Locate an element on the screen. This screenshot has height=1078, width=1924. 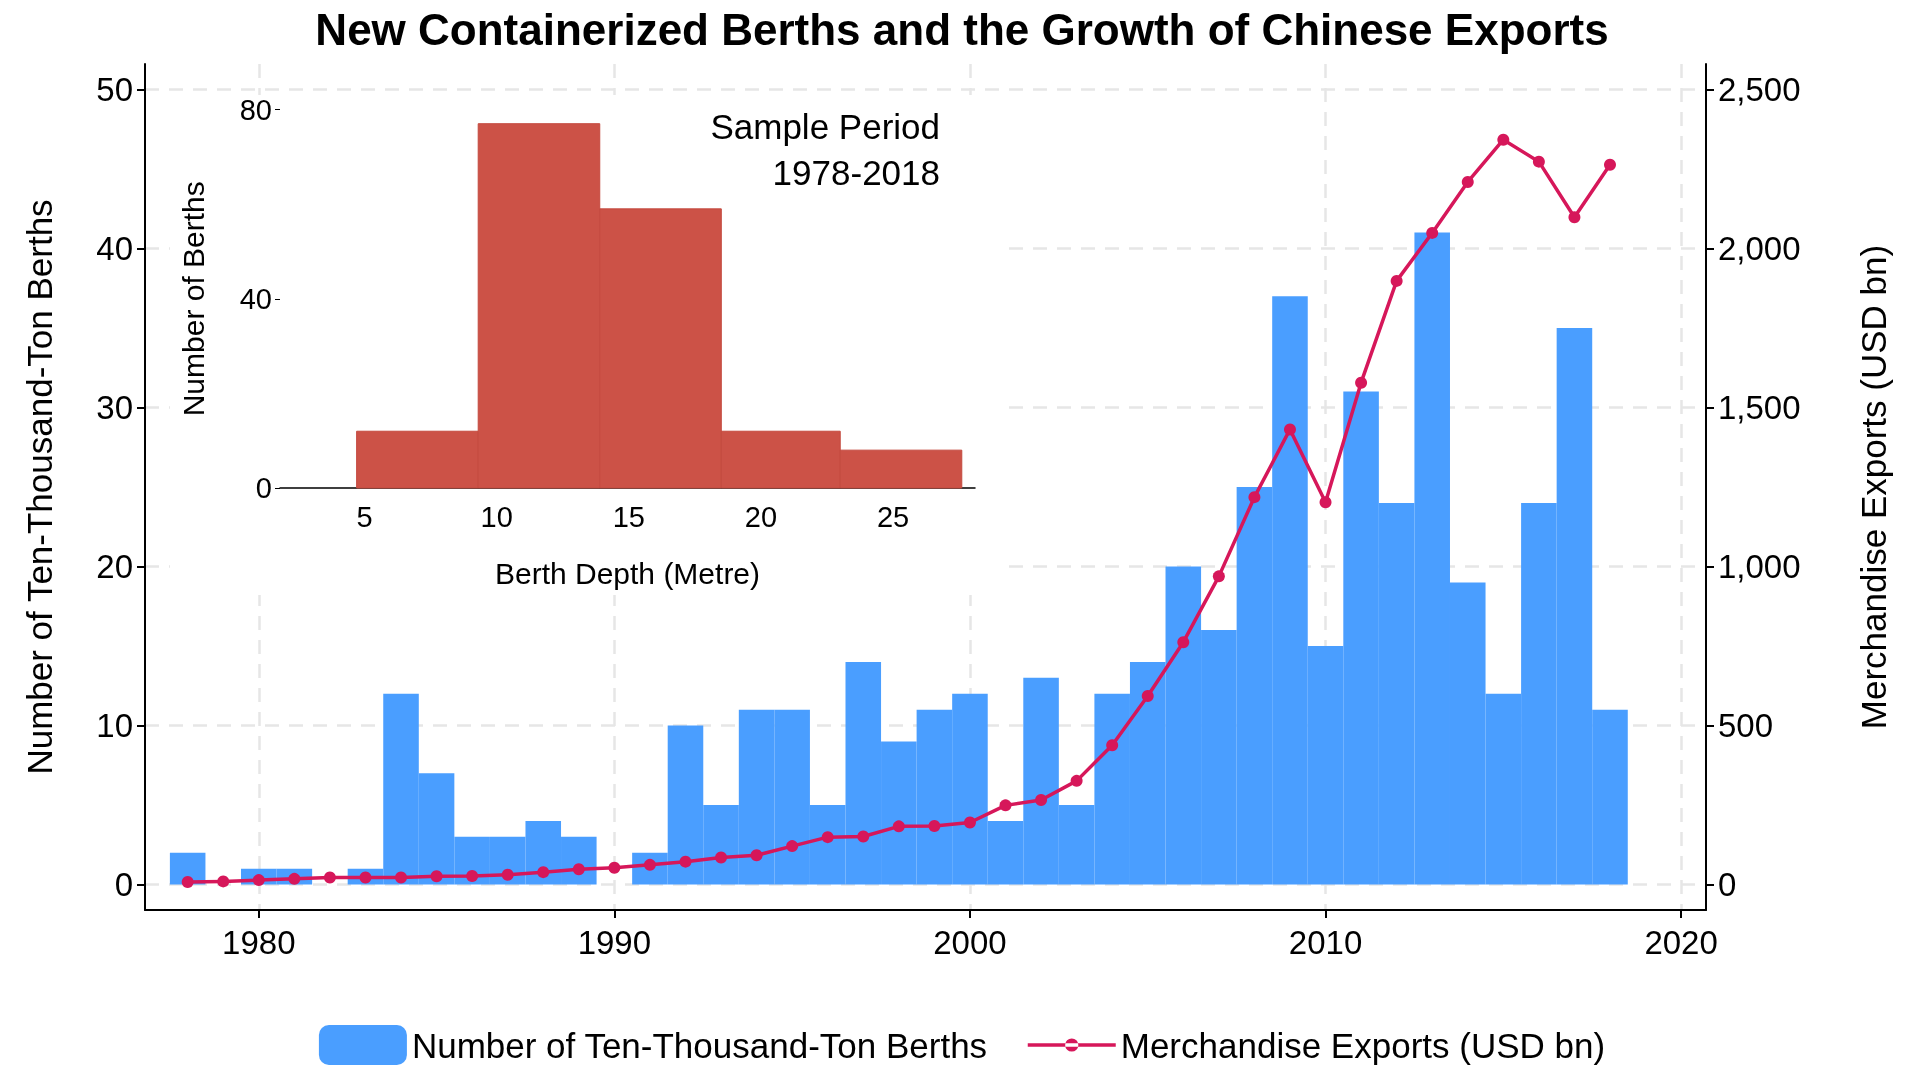
chart-title: New Containerized Berths and the Growth of Chinese Exports is located at coordinates (962, 29).